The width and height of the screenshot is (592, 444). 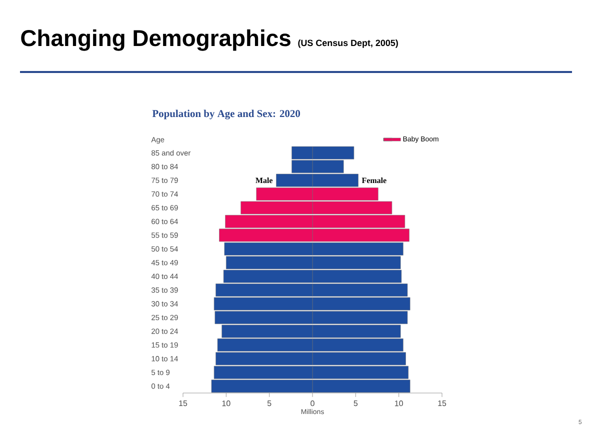 What do you see at coordinates (226, 115) in the screenshot?
I see `text: Population by Age and Sex: 2020` at bounding box center [226, 115].